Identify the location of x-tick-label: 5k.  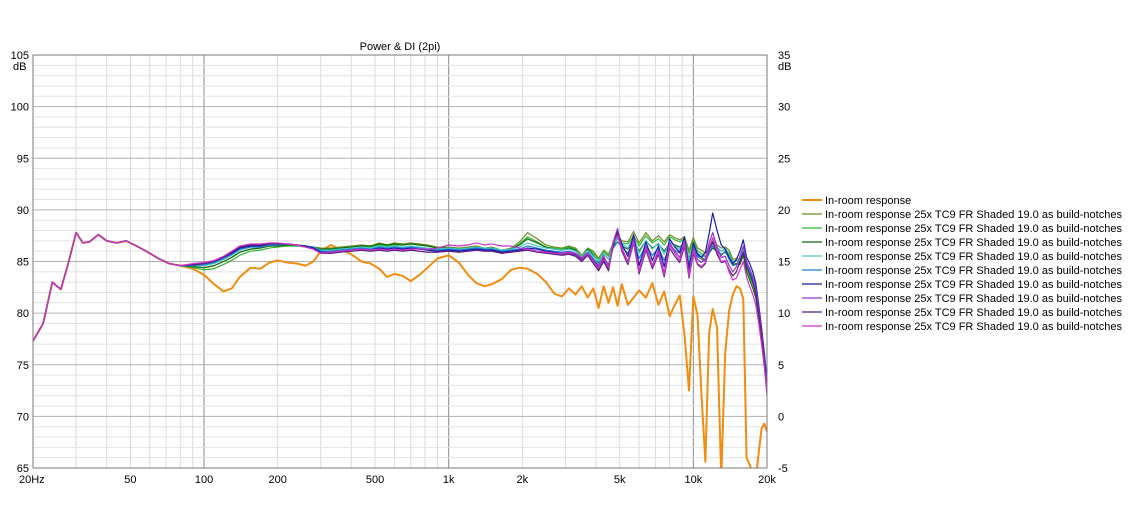
(620, 480).